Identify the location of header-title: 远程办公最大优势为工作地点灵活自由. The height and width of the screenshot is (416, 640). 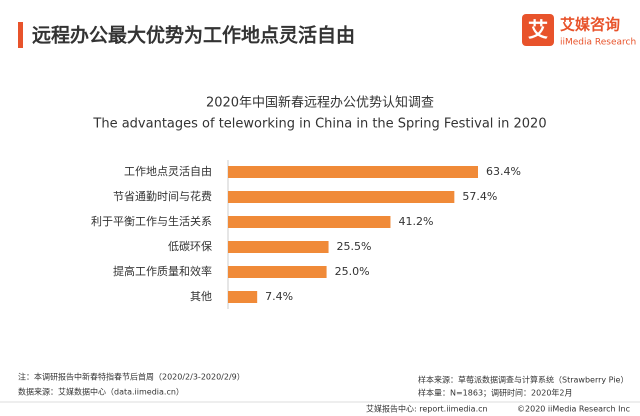
(193, 35).